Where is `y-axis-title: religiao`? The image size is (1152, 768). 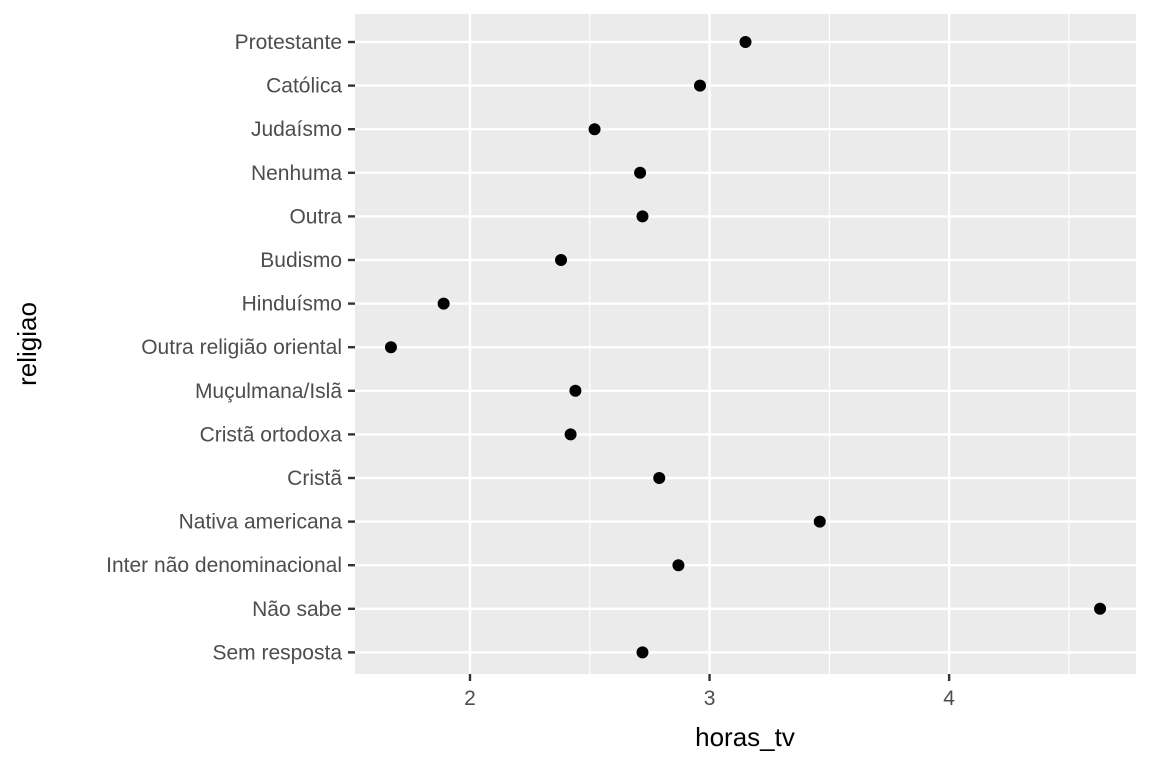 y-axis-title: religiao is located at coordinates (27, 344).